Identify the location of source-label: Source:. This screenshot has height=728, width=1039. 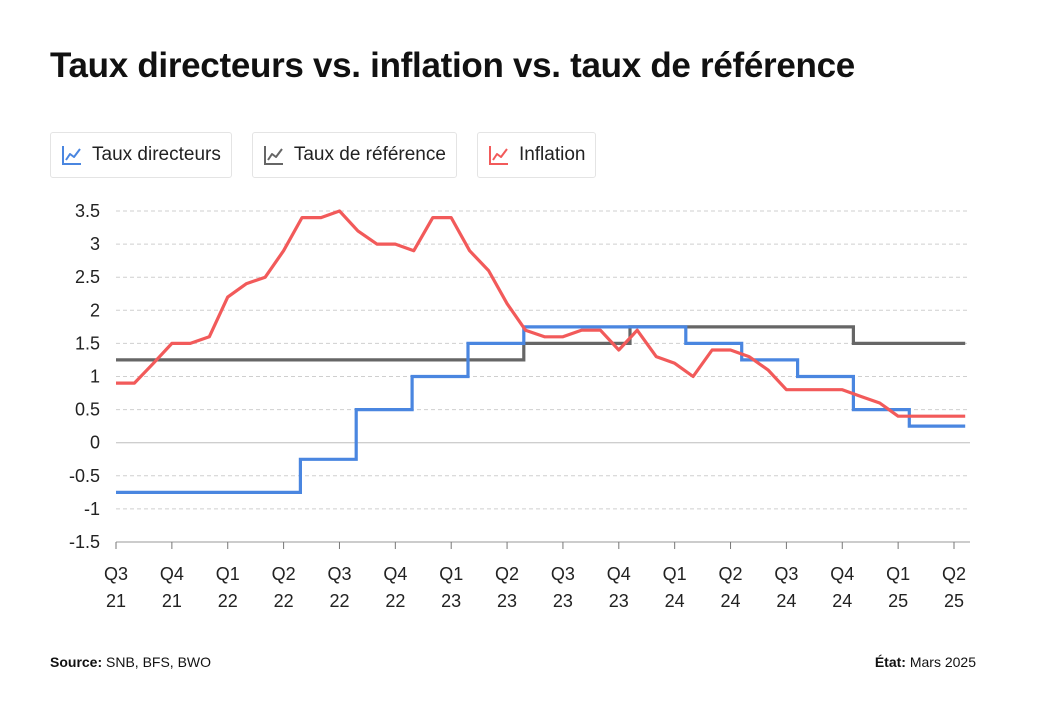
(76, 662).